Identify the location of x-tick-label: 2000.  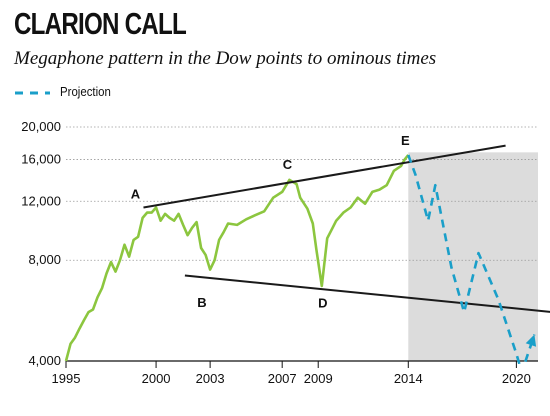
(156, 378).